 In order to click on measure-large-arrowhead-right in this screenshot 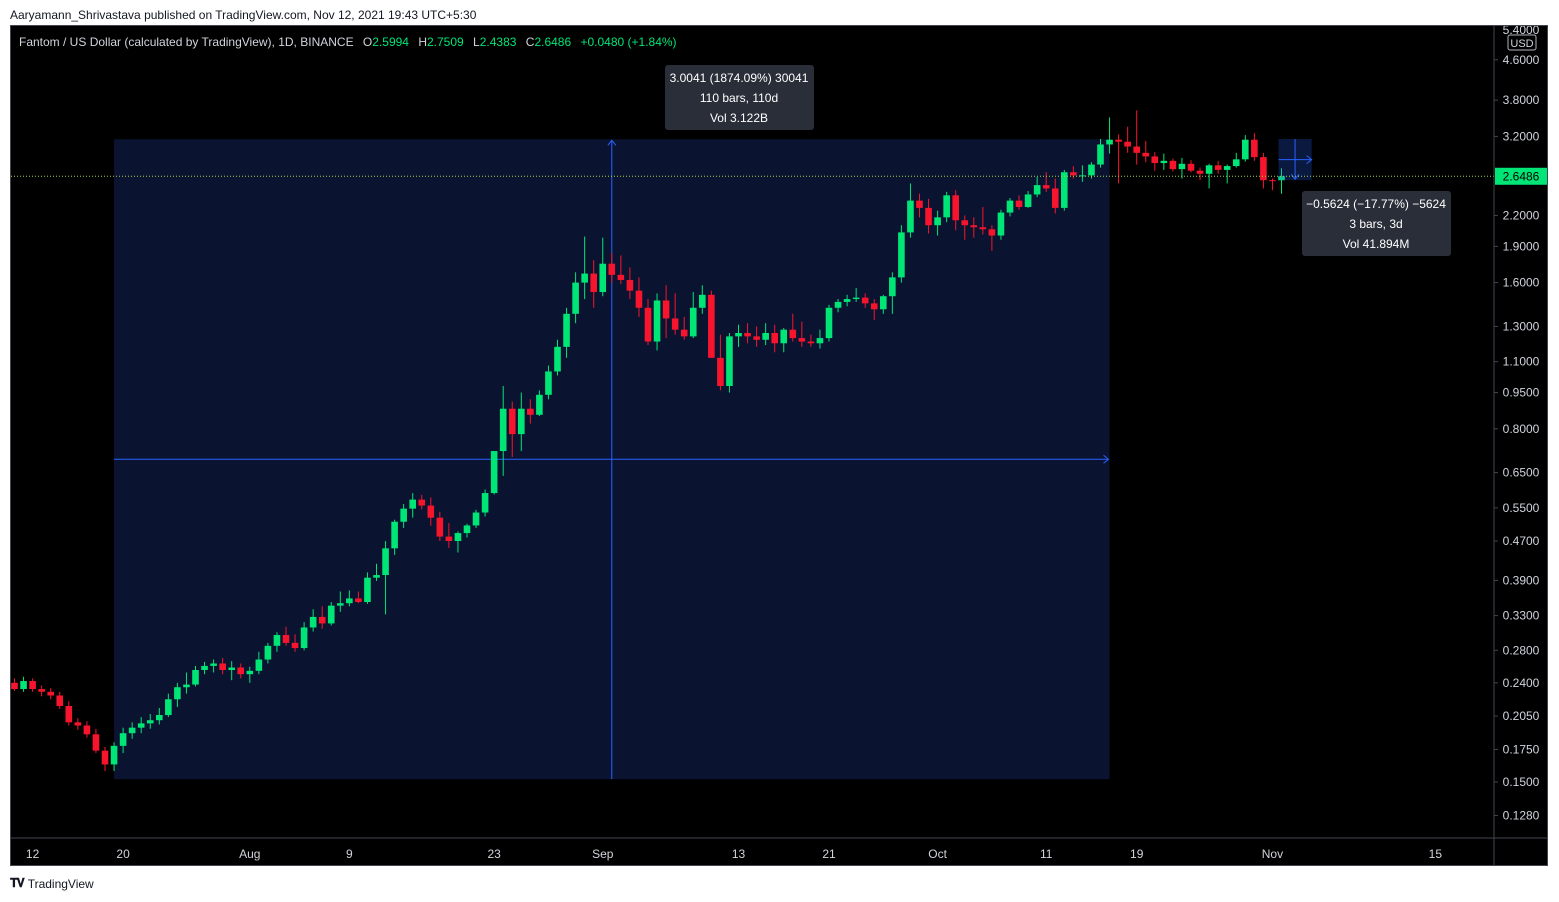, I will do `click(1106, 459)`.